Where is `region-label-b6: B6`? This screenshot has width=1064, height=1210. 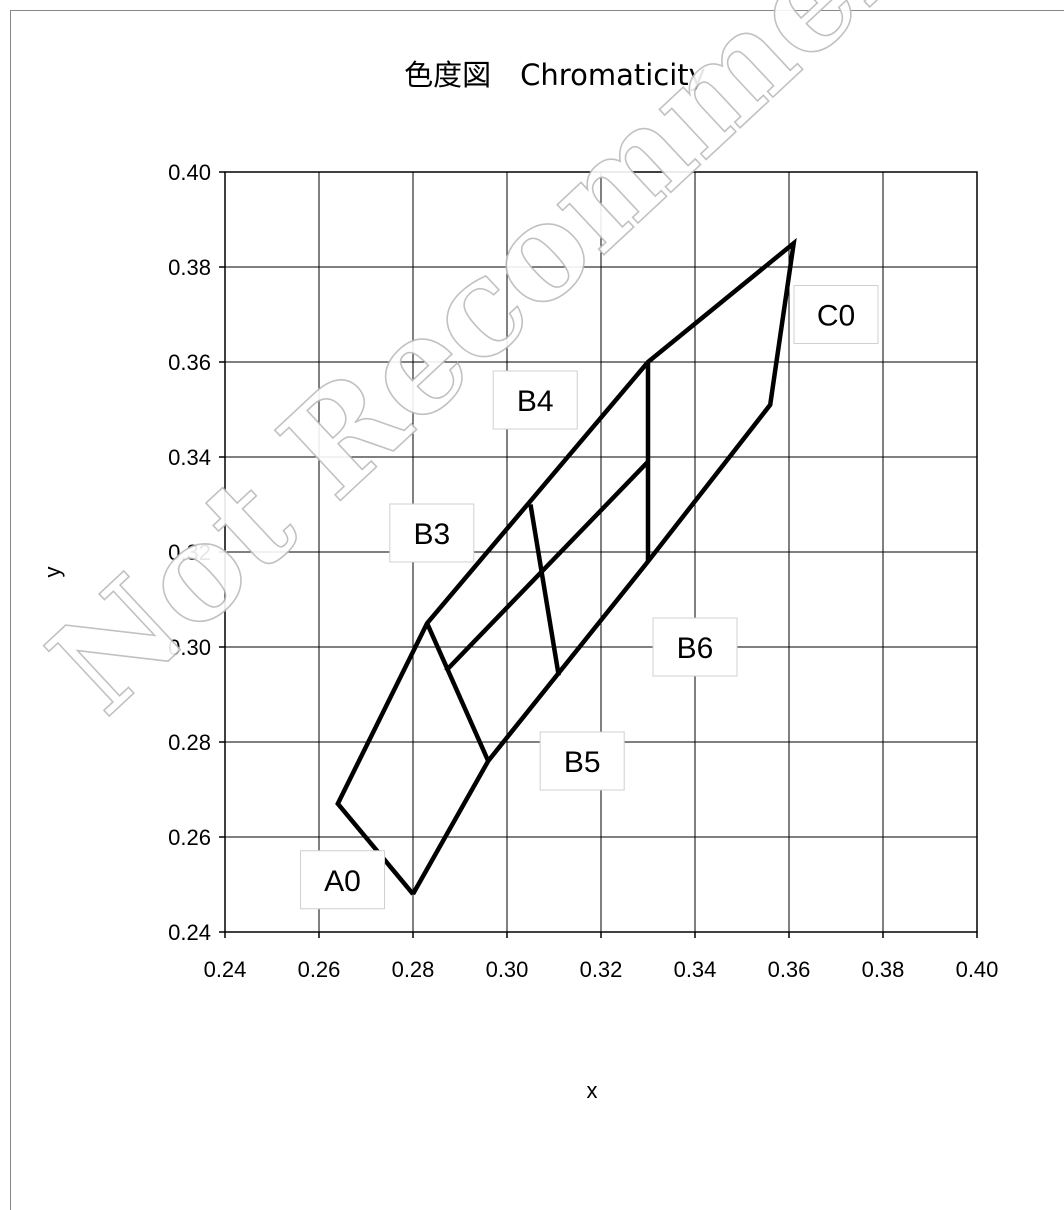
region-label-b6: B6 is located at coordinates (695, 647).